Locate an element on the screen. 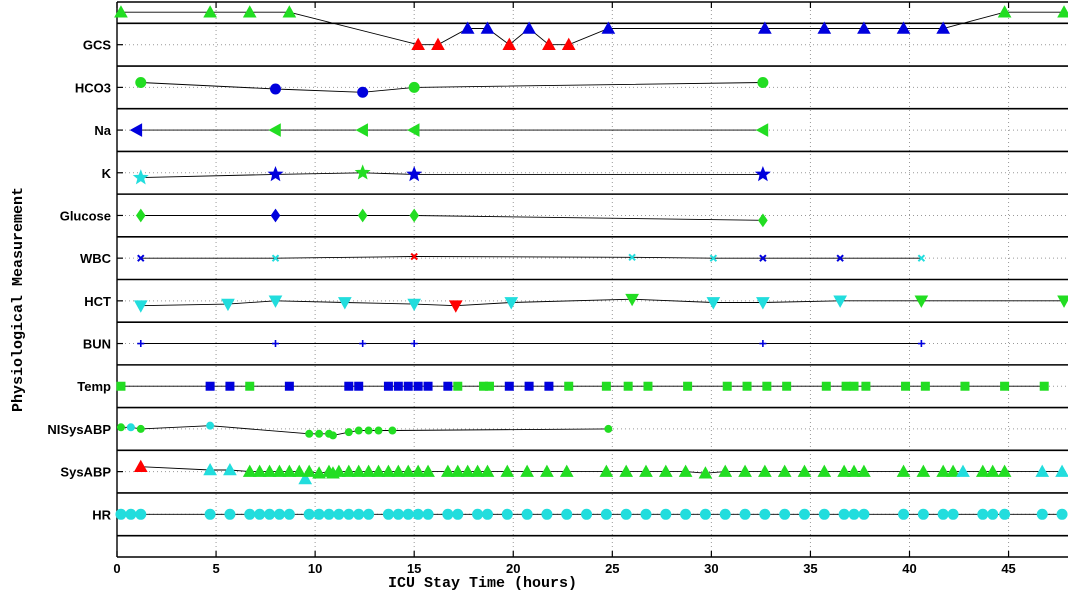 Image resolution: width=1068 pixels, height=594 pixels. row-label: HR is located at coordinates (101, 514).